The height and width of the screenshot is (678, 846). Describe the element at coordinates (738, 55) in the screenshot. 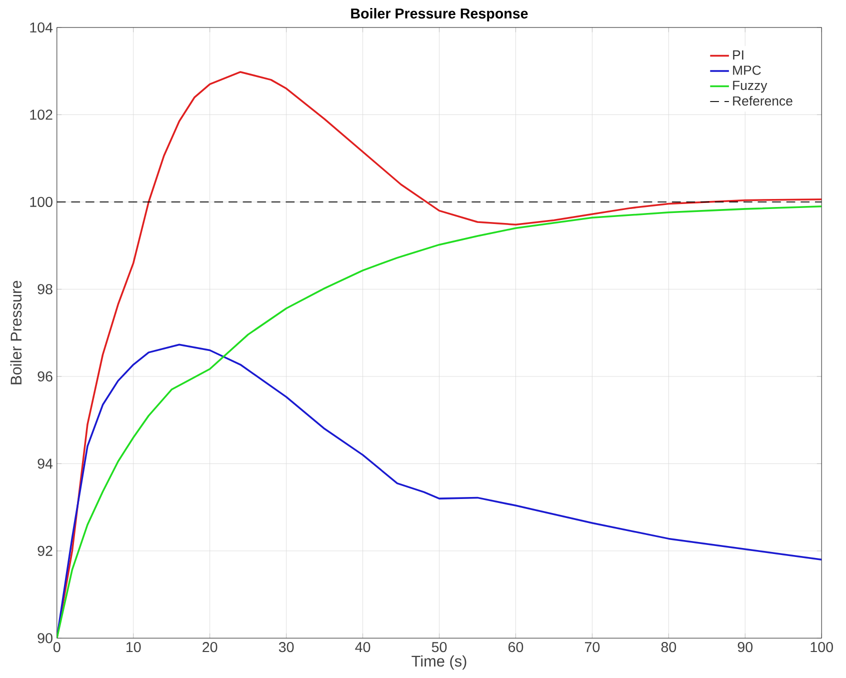

I see `legend-label: PI` at that location.